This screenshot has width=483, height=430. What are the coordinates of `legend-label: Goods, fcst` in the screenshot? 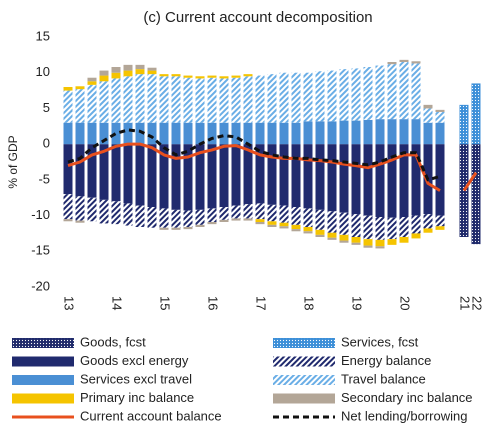 It's located at (113, 341).